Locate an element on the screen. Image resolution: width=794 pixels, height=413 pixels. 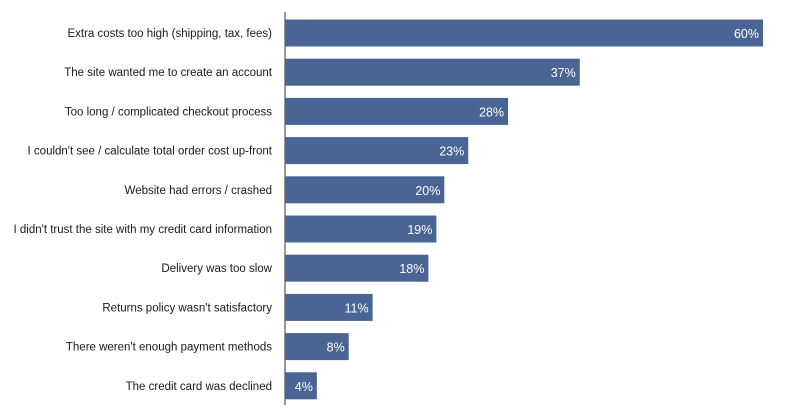
category-label: The credit card was declined is located at coordinates (199, 387).